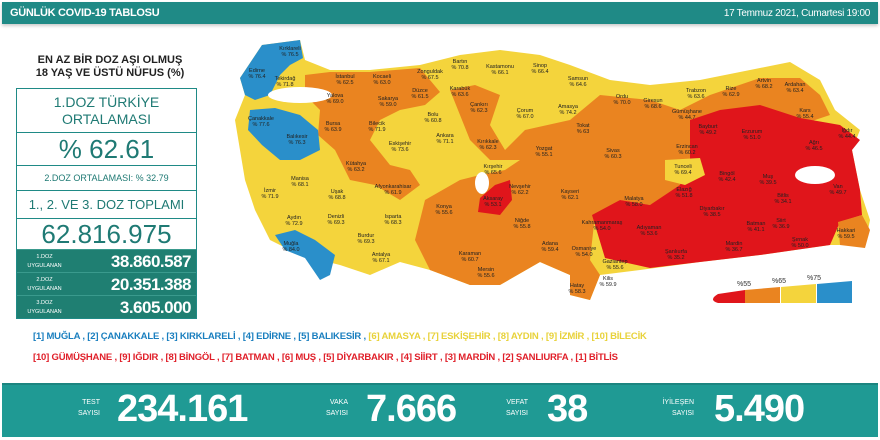 The width and height of the screenshot is (880, 440). What do you see at coordinates (392, 223) in the screenshot?
I see `province-value: % 68.3` at bounding box center [392, 223].